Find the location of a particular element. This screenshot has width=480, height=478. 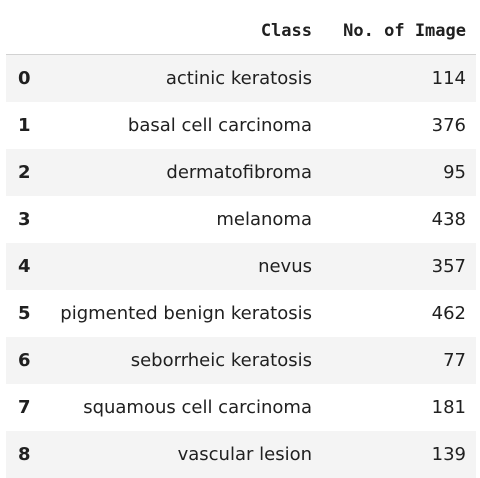

table-row: 8 vascular lesion 139 is located at coordinates (241, 454).